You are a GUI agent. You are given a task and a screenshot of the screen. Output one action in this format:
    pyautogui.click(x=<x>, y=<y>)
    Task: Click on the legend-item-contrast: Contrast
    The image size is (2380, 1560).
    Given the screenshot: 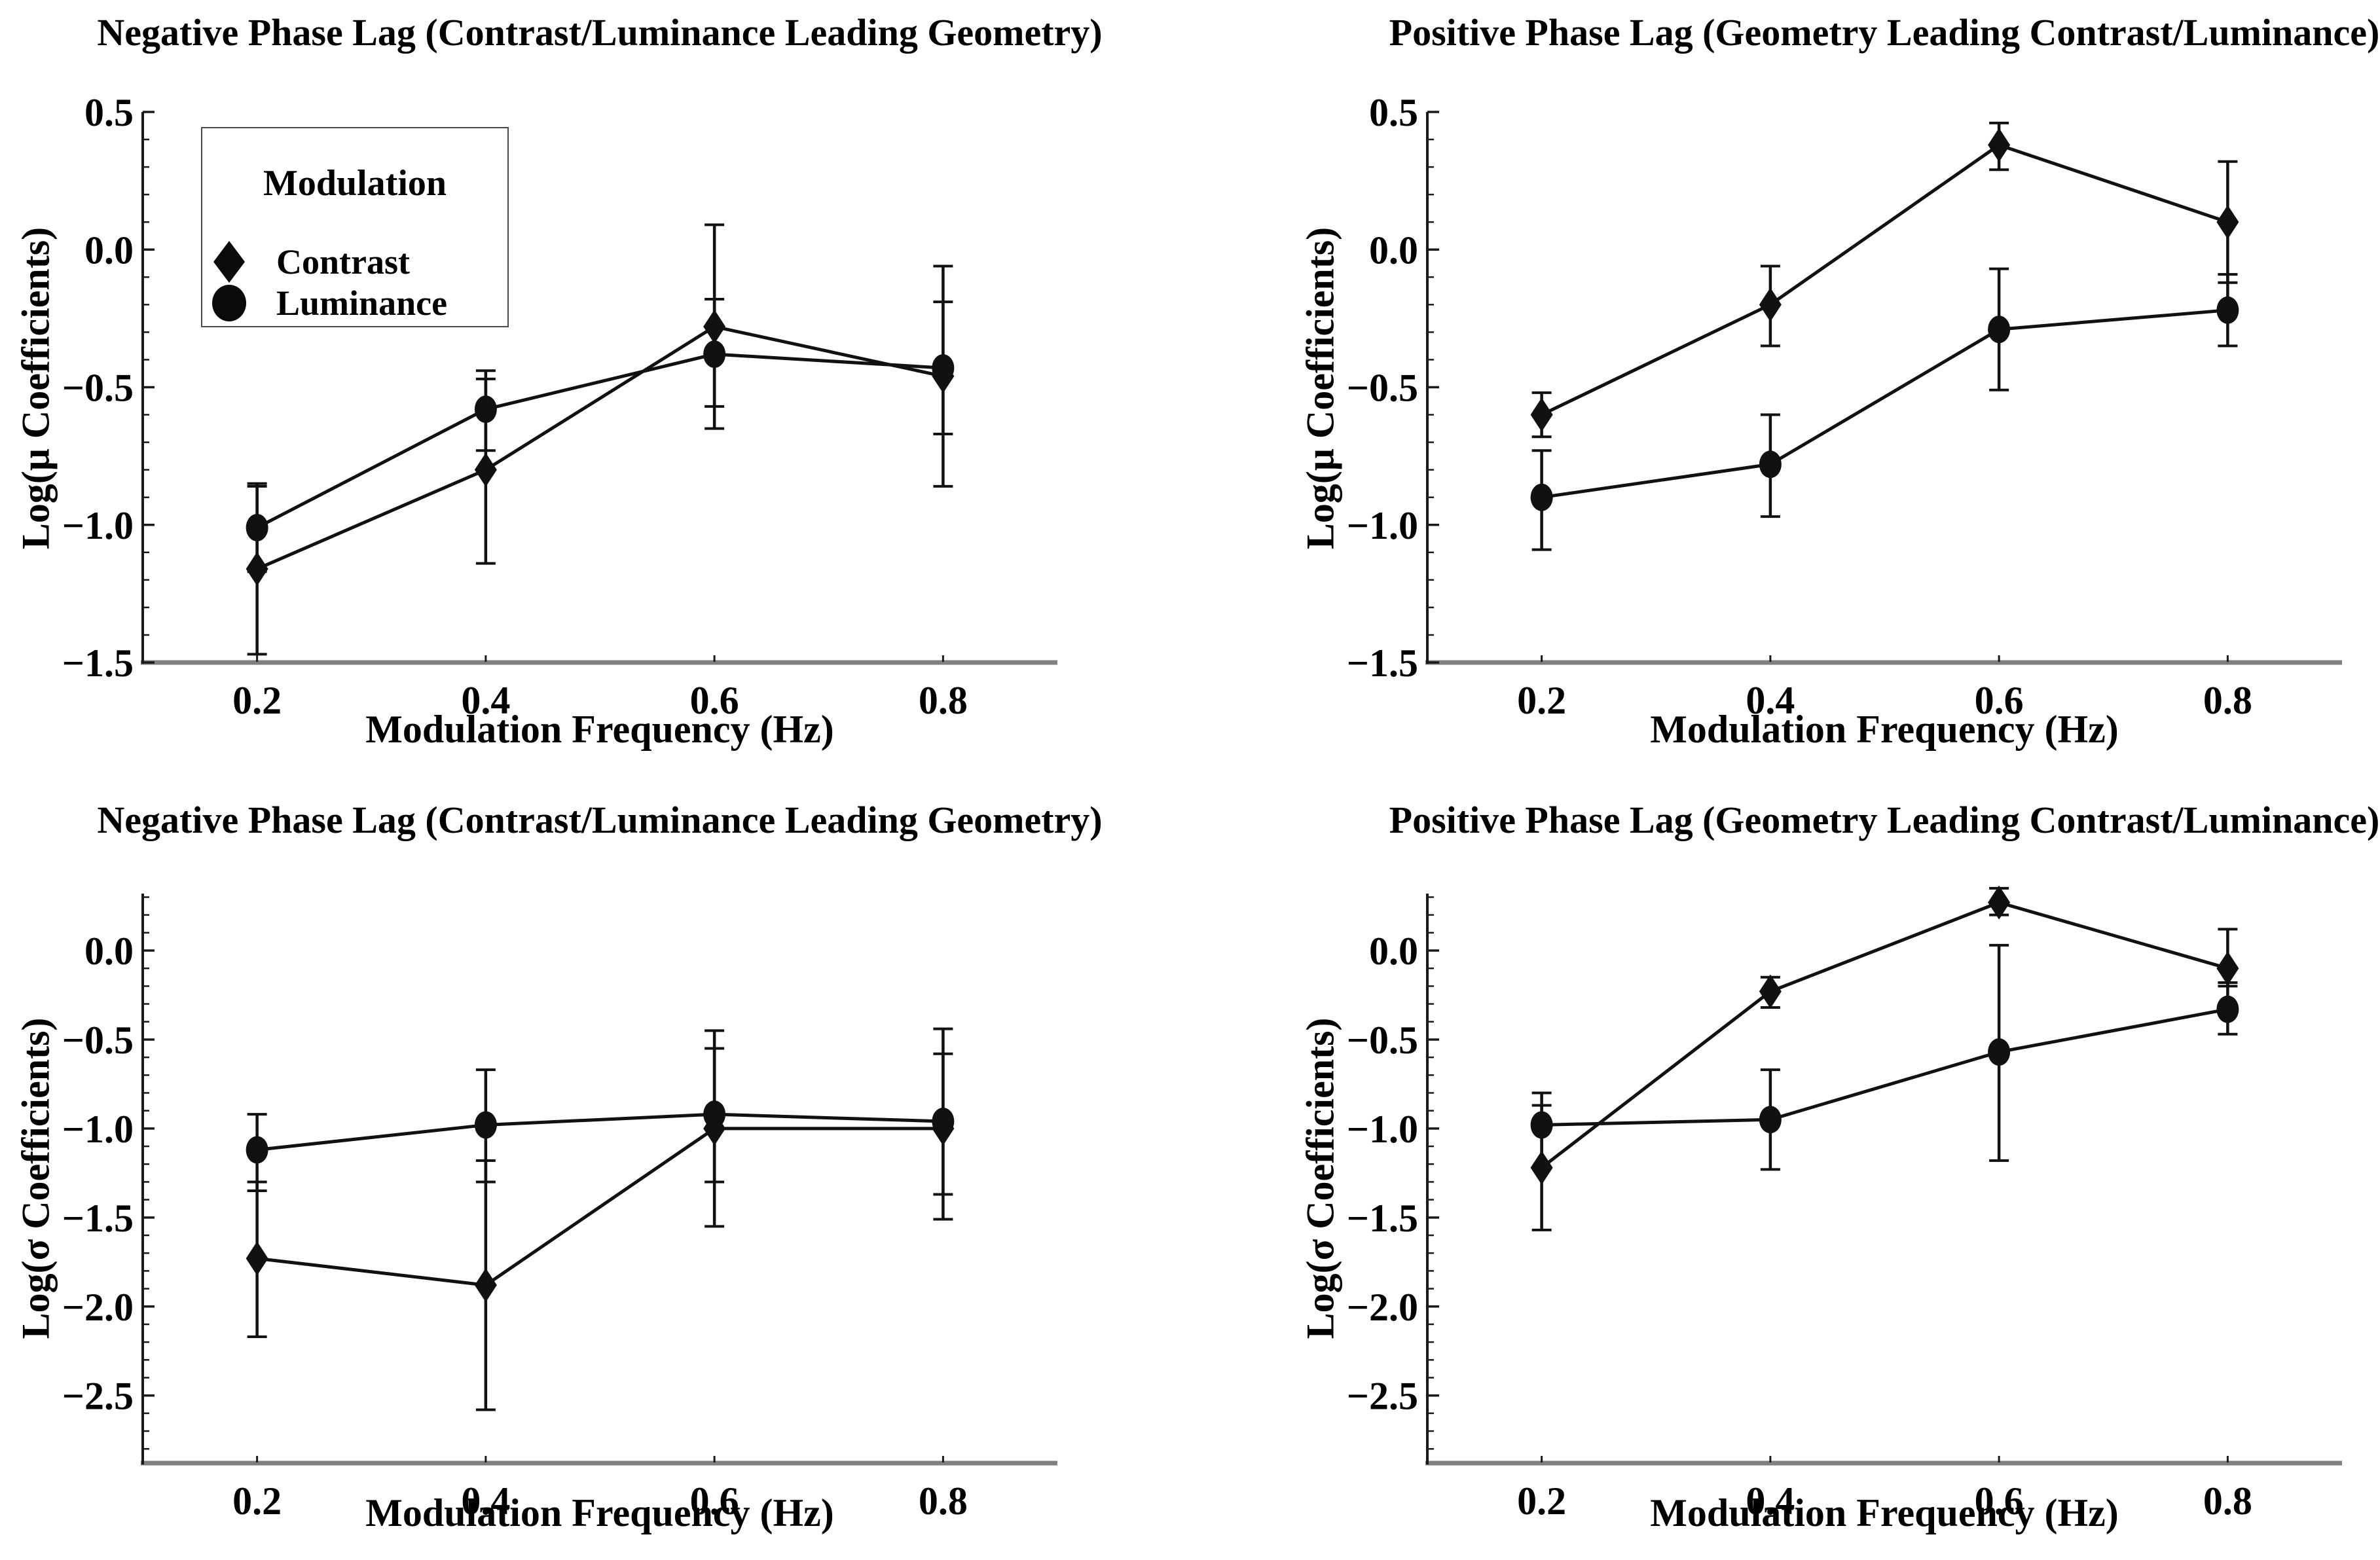 What is the action you would take?
    pyautogui.click(x=310, y=261)
    